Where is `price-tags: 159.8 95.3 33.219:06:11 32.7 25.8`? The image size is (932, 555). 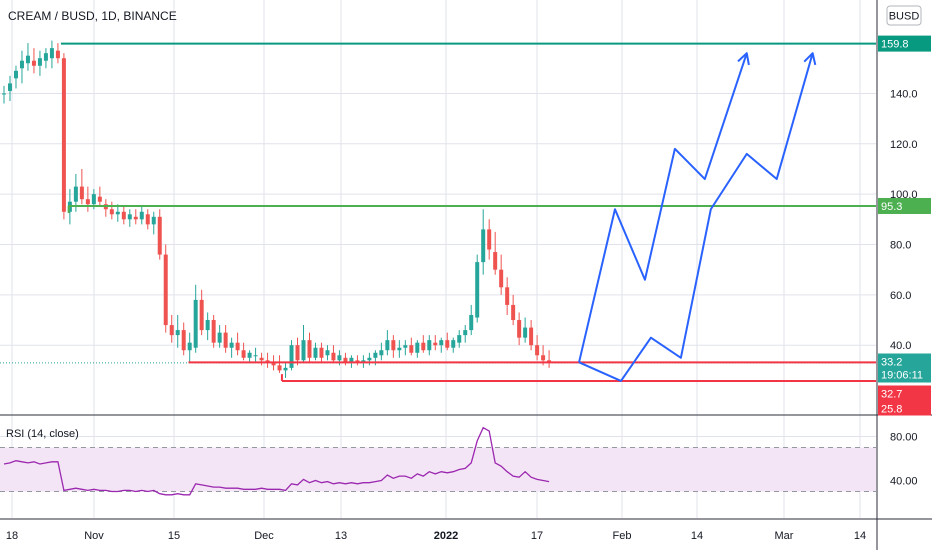 price-tags: 159.8 95.3 33.219:06:11 32.7 25.8 is located at coordinates (904, 225).